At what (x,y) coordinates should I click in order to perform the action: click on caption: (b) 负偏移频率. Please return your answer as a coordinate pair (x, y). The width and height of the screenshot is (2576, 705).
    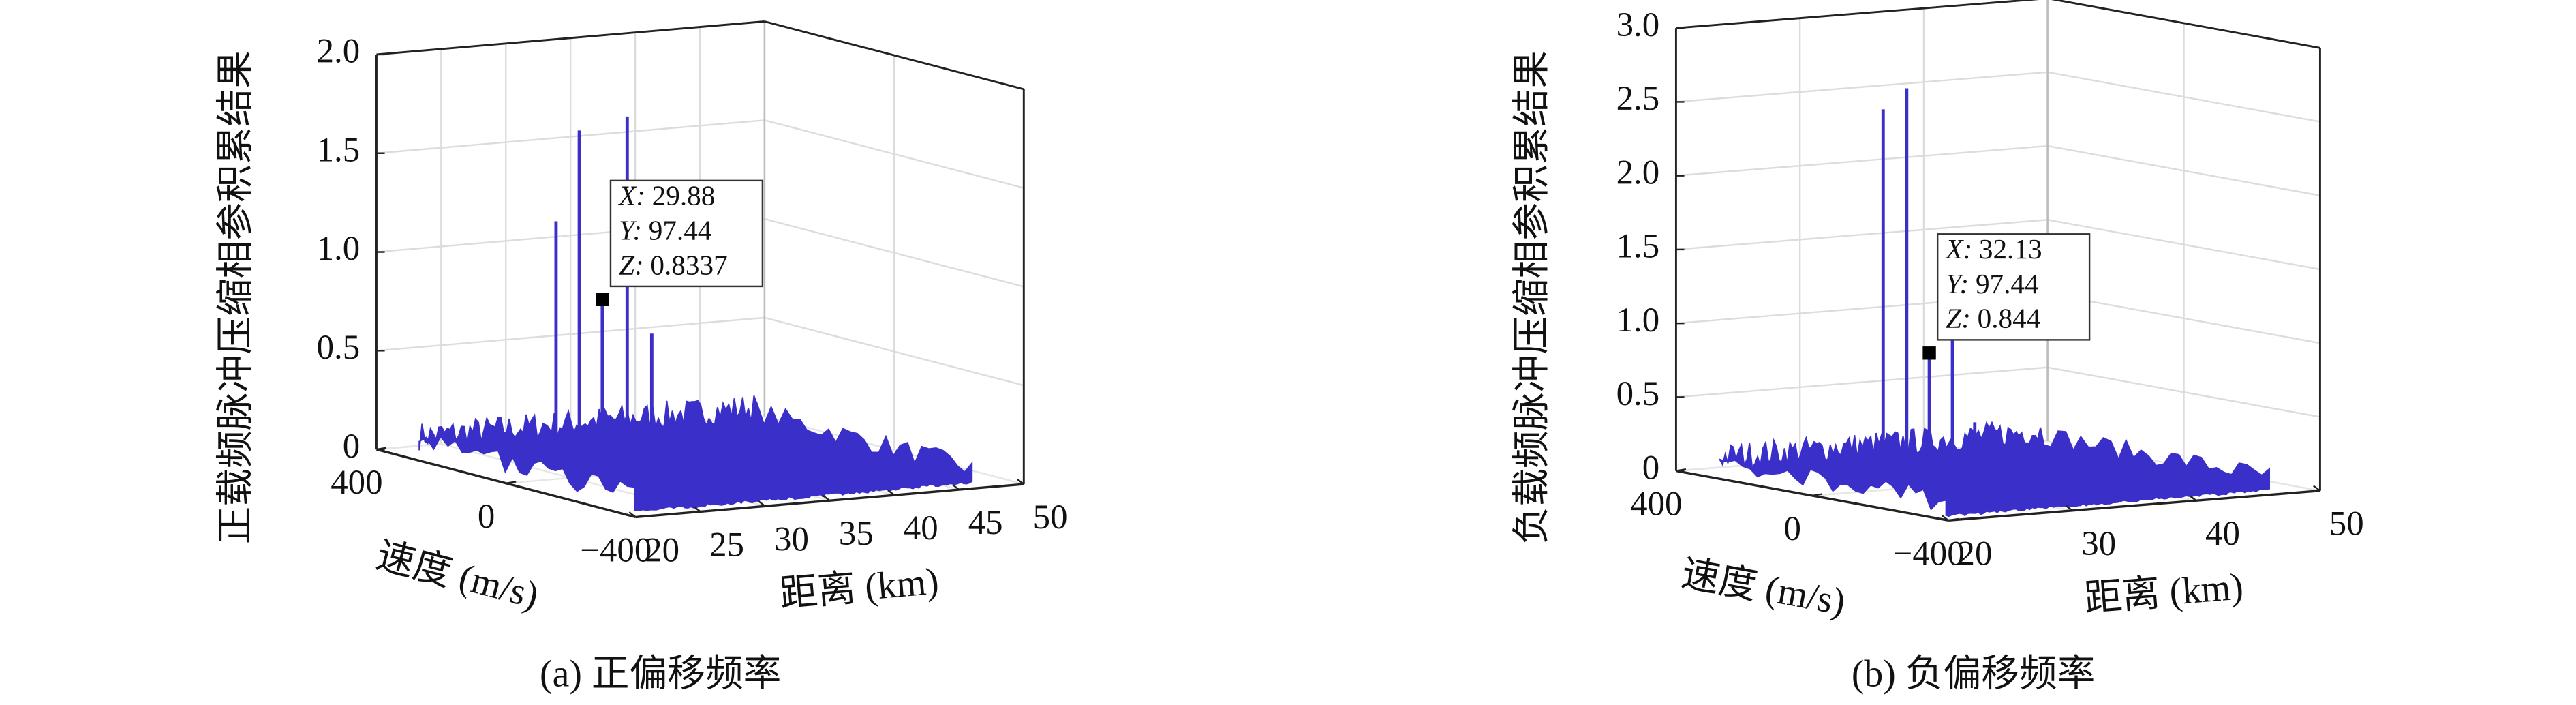
    Looking at the image, I should click on (1973, 673).